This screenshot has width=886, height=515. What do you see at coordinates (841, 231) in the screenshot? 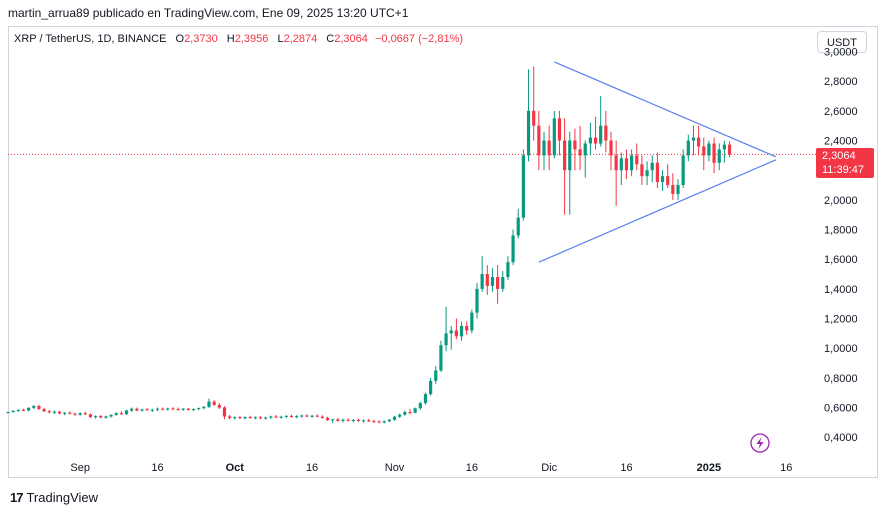
I see `price-axis-label: 1,8000` at bounding box center [841, 231].